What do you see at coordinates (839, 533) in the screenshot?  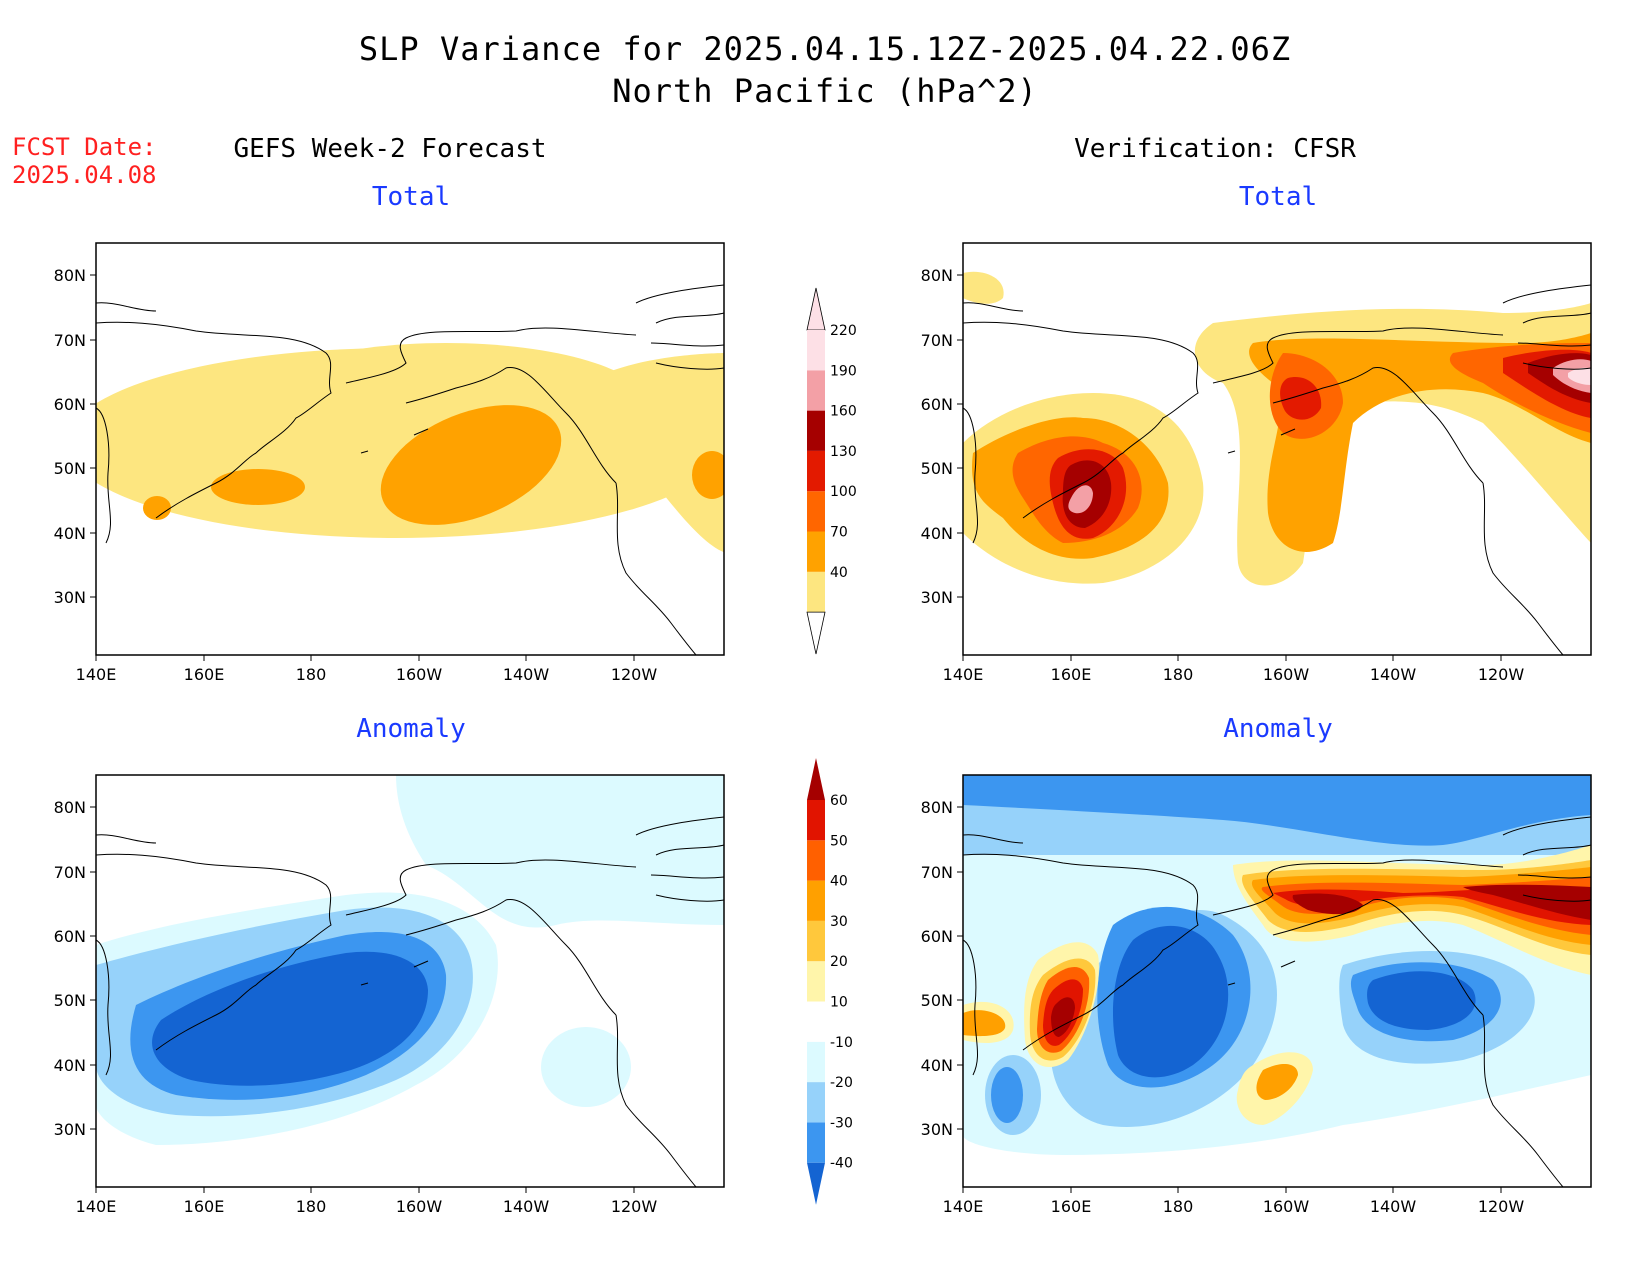 I see `colorbar-label: 70` at bounding box center [839, 533].